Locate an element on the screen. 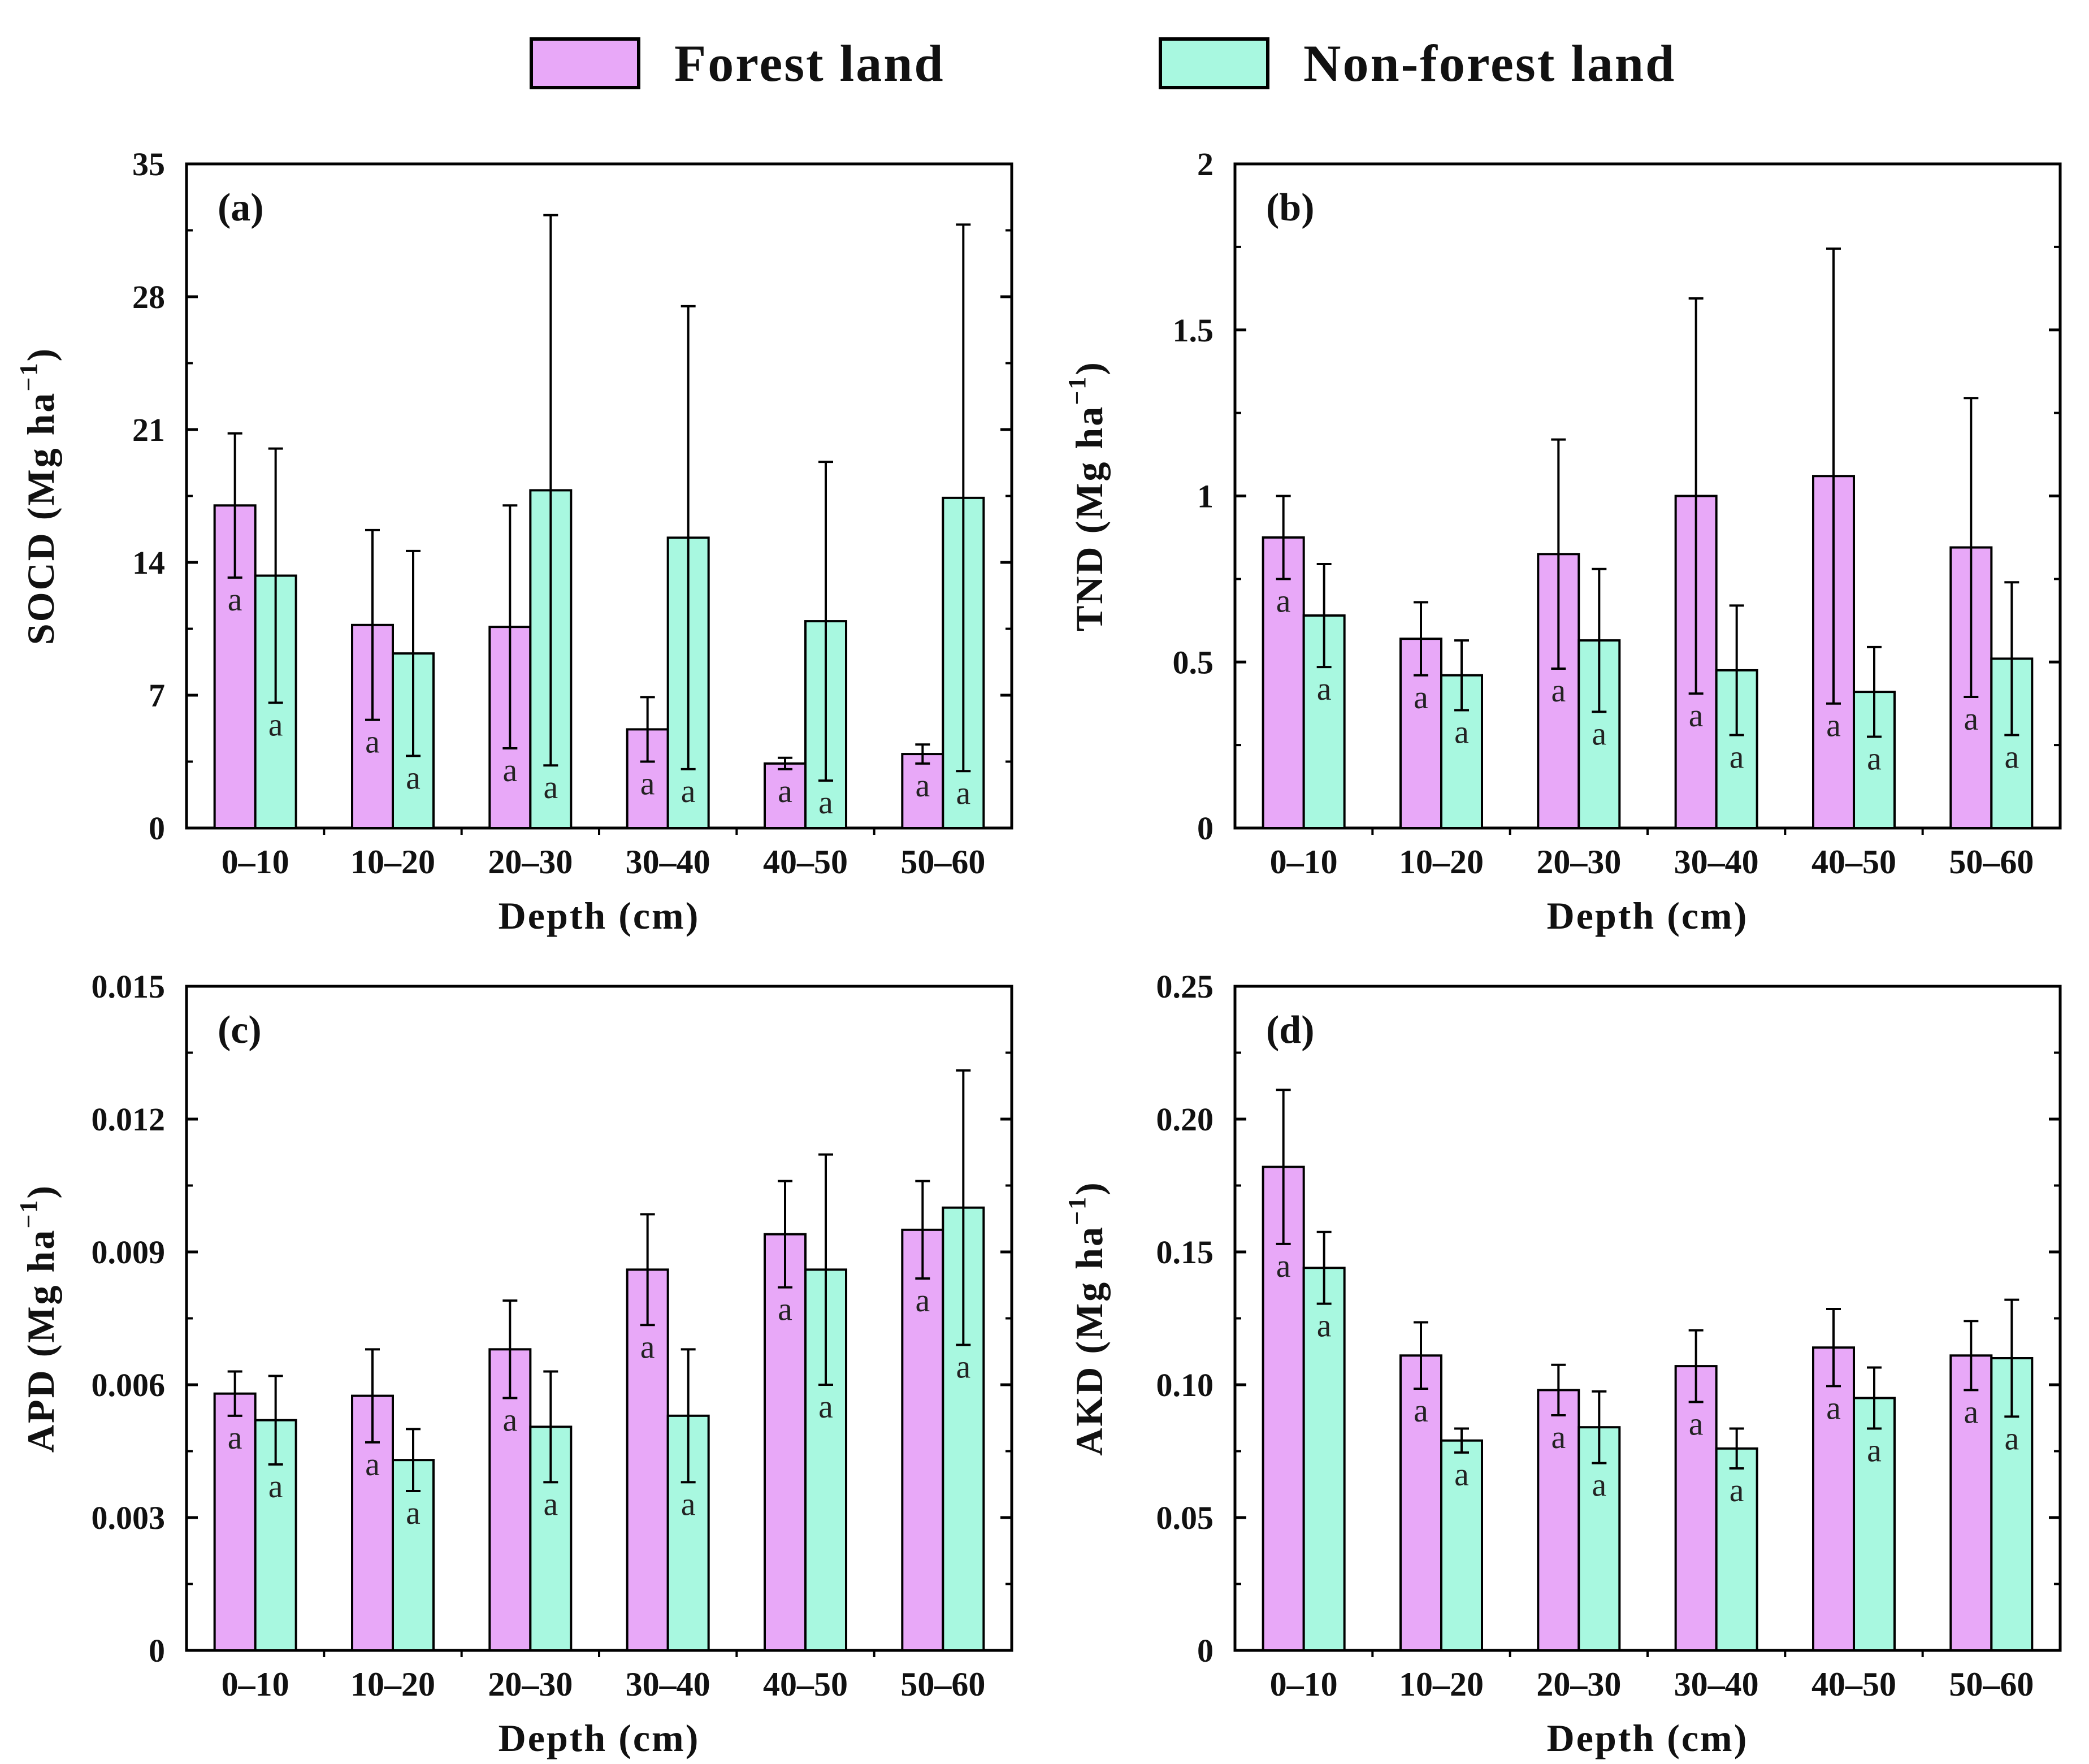 This screenshot has width=2089, height=1764. legend-item-forest: Forest land is located at coordinates (737, 63).